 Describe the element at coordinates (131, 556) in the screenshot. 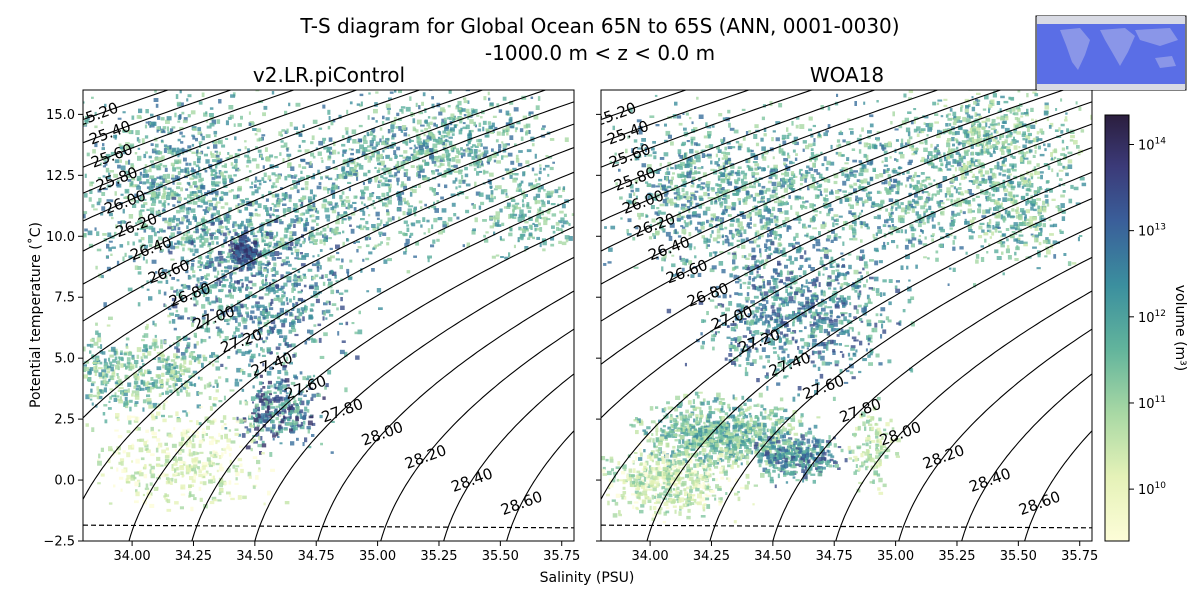

I see `left-x-tick-label-34.00: 34.00` at that location.